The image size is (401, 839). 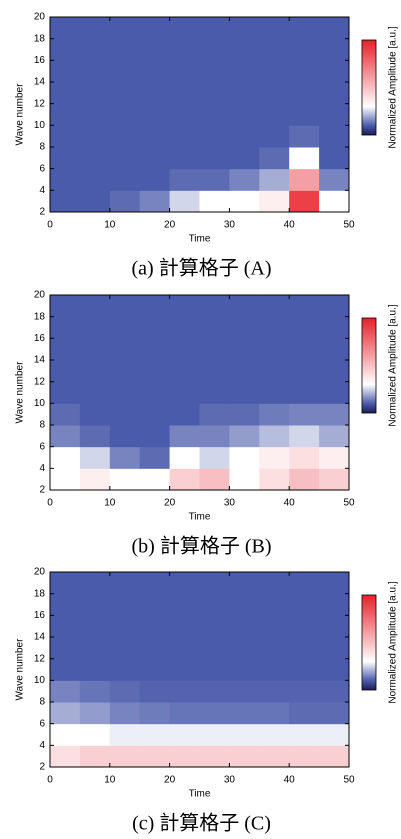 I want to click on colorbar, so click(x=369, y=87).